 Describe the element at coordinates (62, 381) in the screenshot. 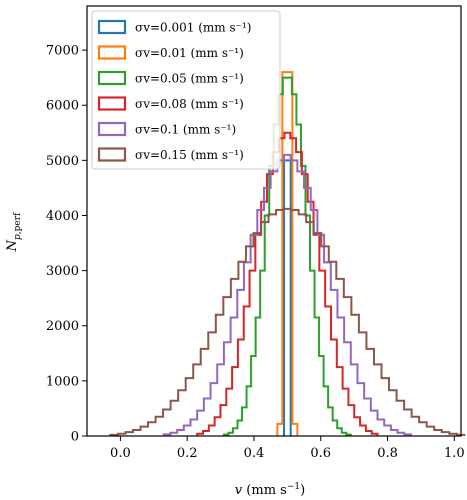

I see `y-tick-label: 1000` at that location.